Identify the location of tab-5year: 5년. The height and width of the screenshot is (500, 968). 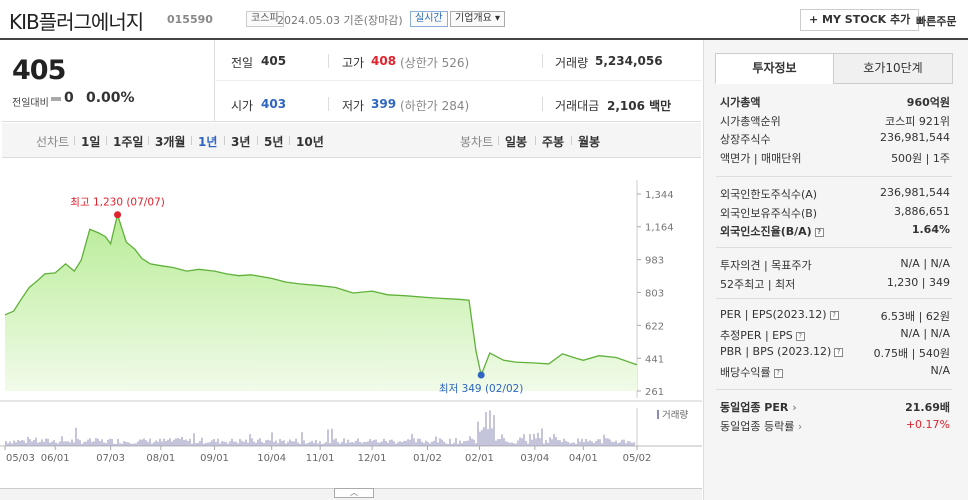
(274, 142).